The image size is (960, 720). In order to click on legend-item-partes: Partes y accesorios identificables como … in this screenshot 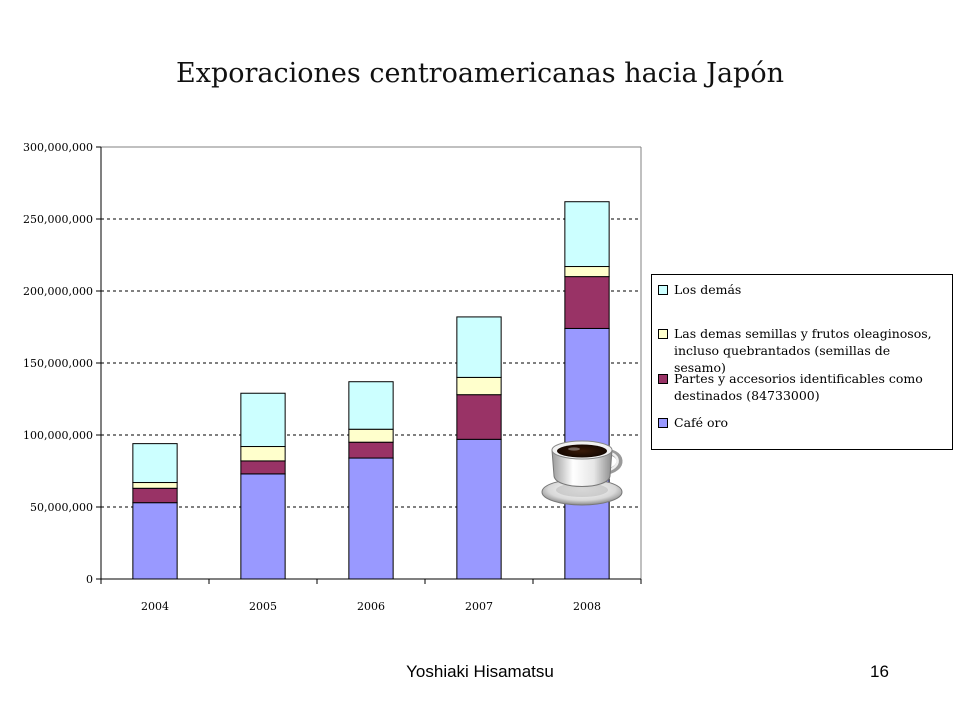, I will do `click(801, 387)`.